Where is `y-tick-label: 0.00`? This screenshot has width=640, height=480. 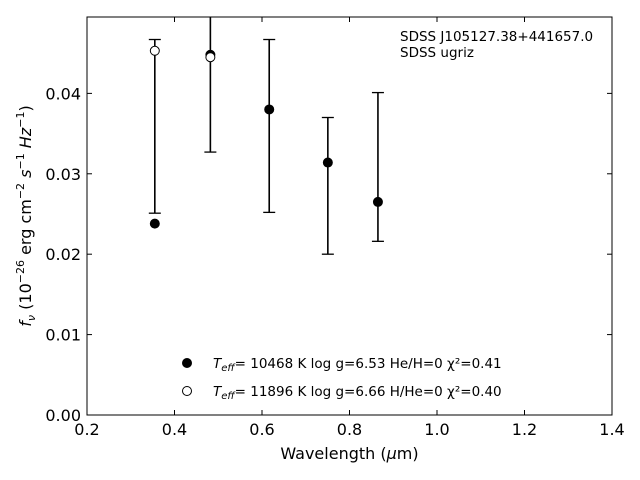 y-tick-label: 0.00 is located at coordinates (63, 415).